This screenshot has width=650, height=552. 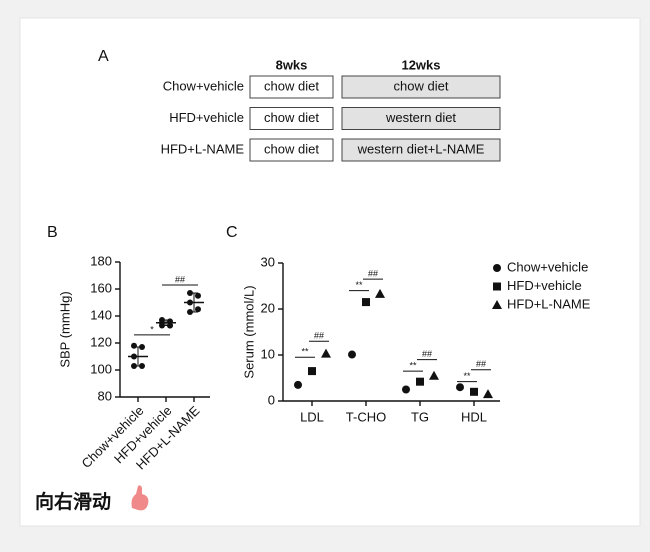 I want to click on panel-label: A, so click(x=103, y=56).